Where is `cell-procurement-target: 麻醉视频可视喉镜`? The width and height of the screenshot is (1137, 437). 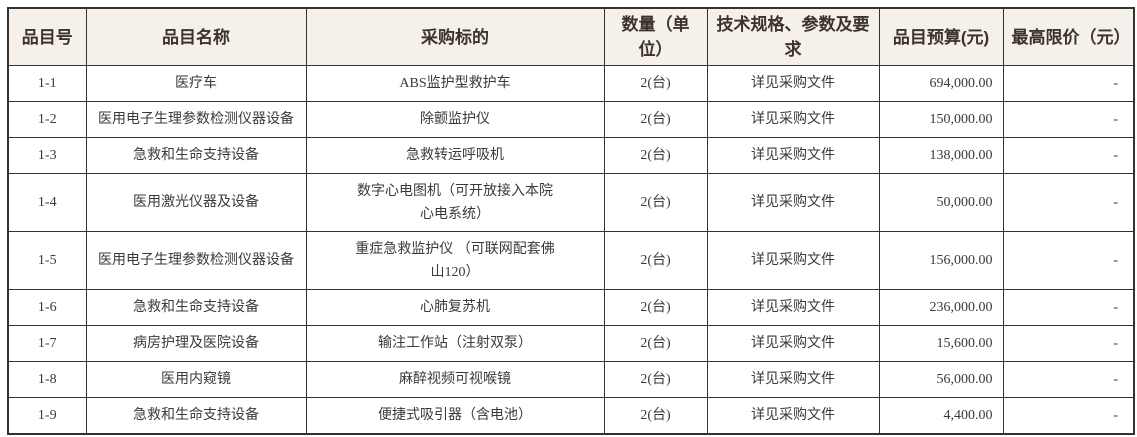
cell-procurement-target: 麻醉视频可视喉镜 is located at coordinates (455, 379).